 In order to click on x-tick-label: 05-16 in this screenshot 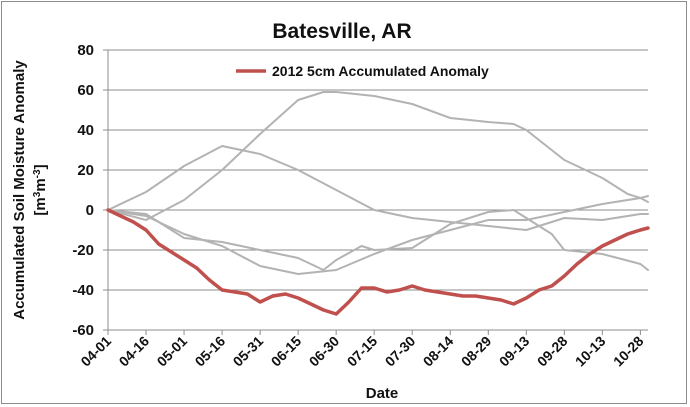, I will do `click(210, 351)`.